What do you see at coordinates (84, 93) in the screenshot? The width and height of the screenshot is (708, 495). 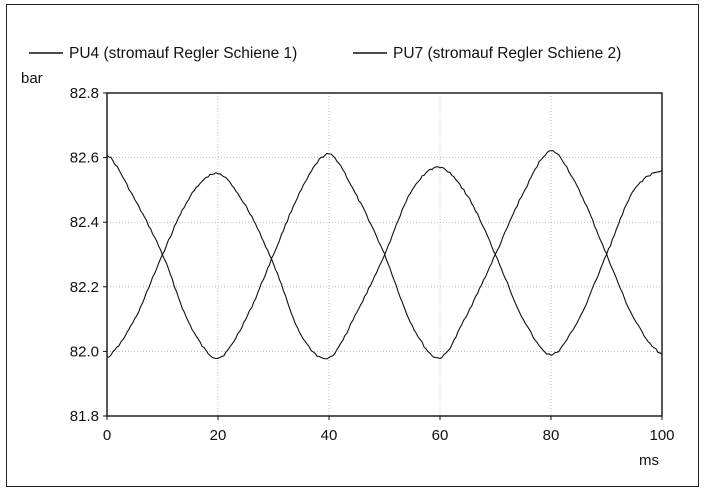 I see `y-tick-label: 82.8` at bounding box center [84, 93].